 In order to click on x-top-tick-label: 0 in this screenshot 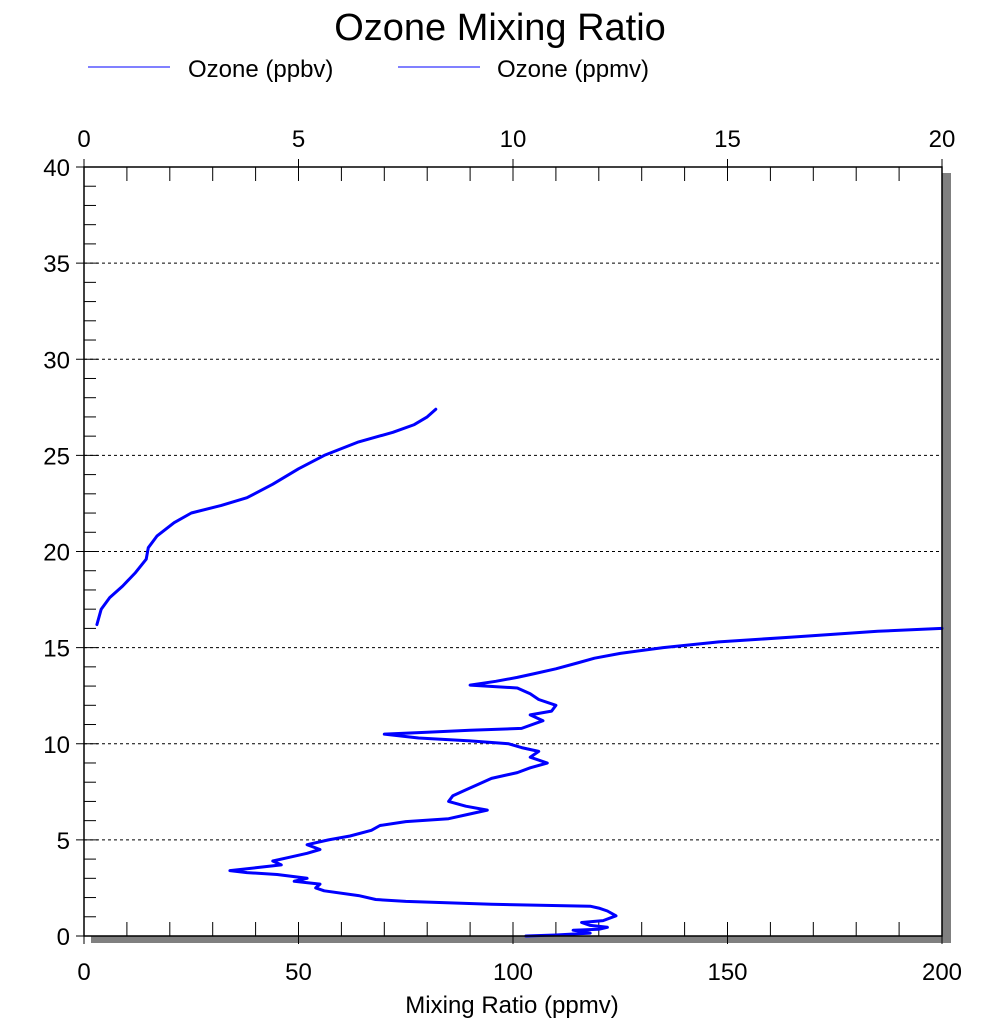, I will do `click(83, 139)`.